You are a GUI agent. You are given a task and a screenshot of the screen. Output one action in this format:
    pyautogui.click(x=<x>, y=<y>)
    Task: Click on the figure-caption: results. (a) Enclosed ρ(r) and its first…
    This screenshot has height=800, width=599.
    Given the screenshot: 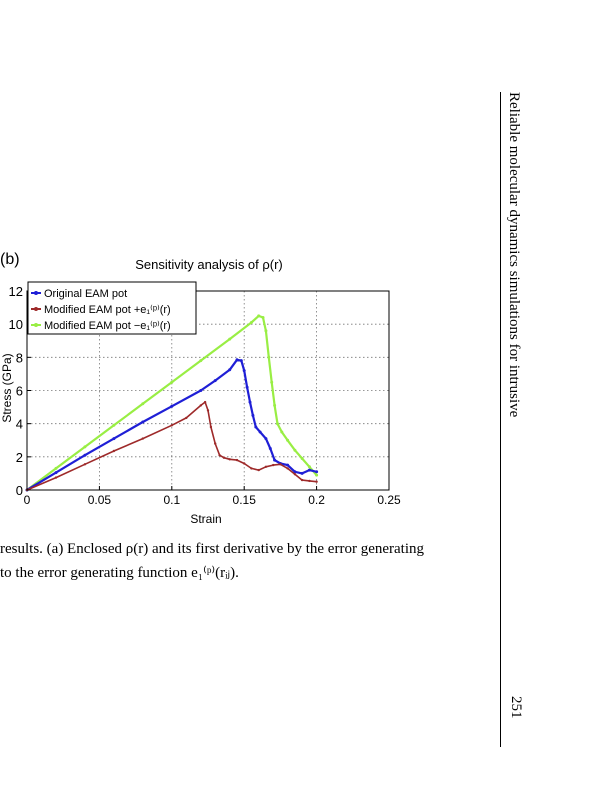 What is the action you would take?
    pyautogui.click(x=212, y=561)
    